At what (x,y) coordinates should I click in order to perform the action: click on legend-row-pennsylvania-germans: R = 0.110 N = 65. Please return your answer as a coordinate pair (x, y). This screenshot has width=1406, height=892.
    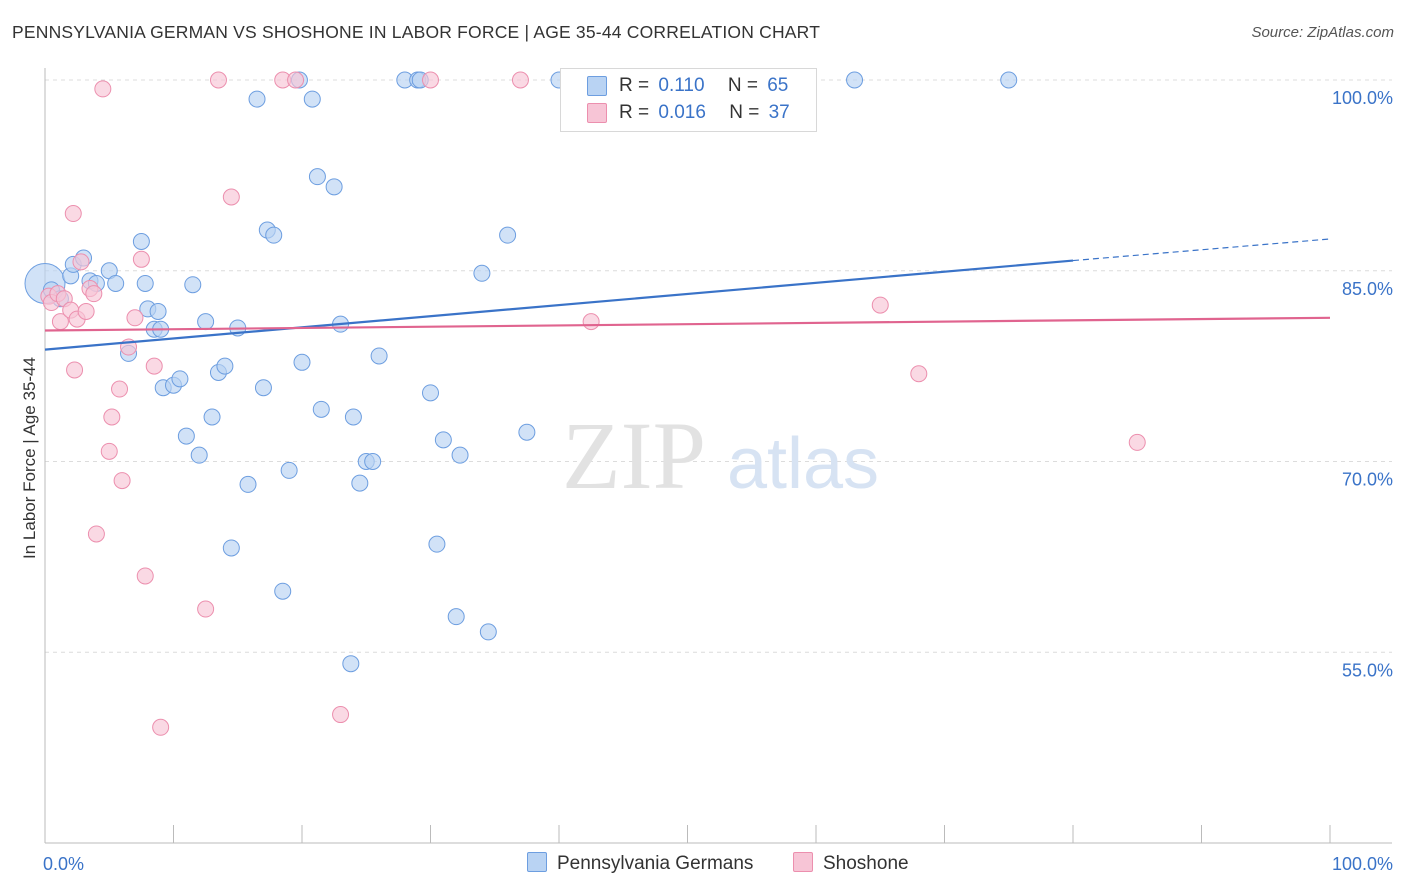
    Looking at the image, I should click on (687, 87).